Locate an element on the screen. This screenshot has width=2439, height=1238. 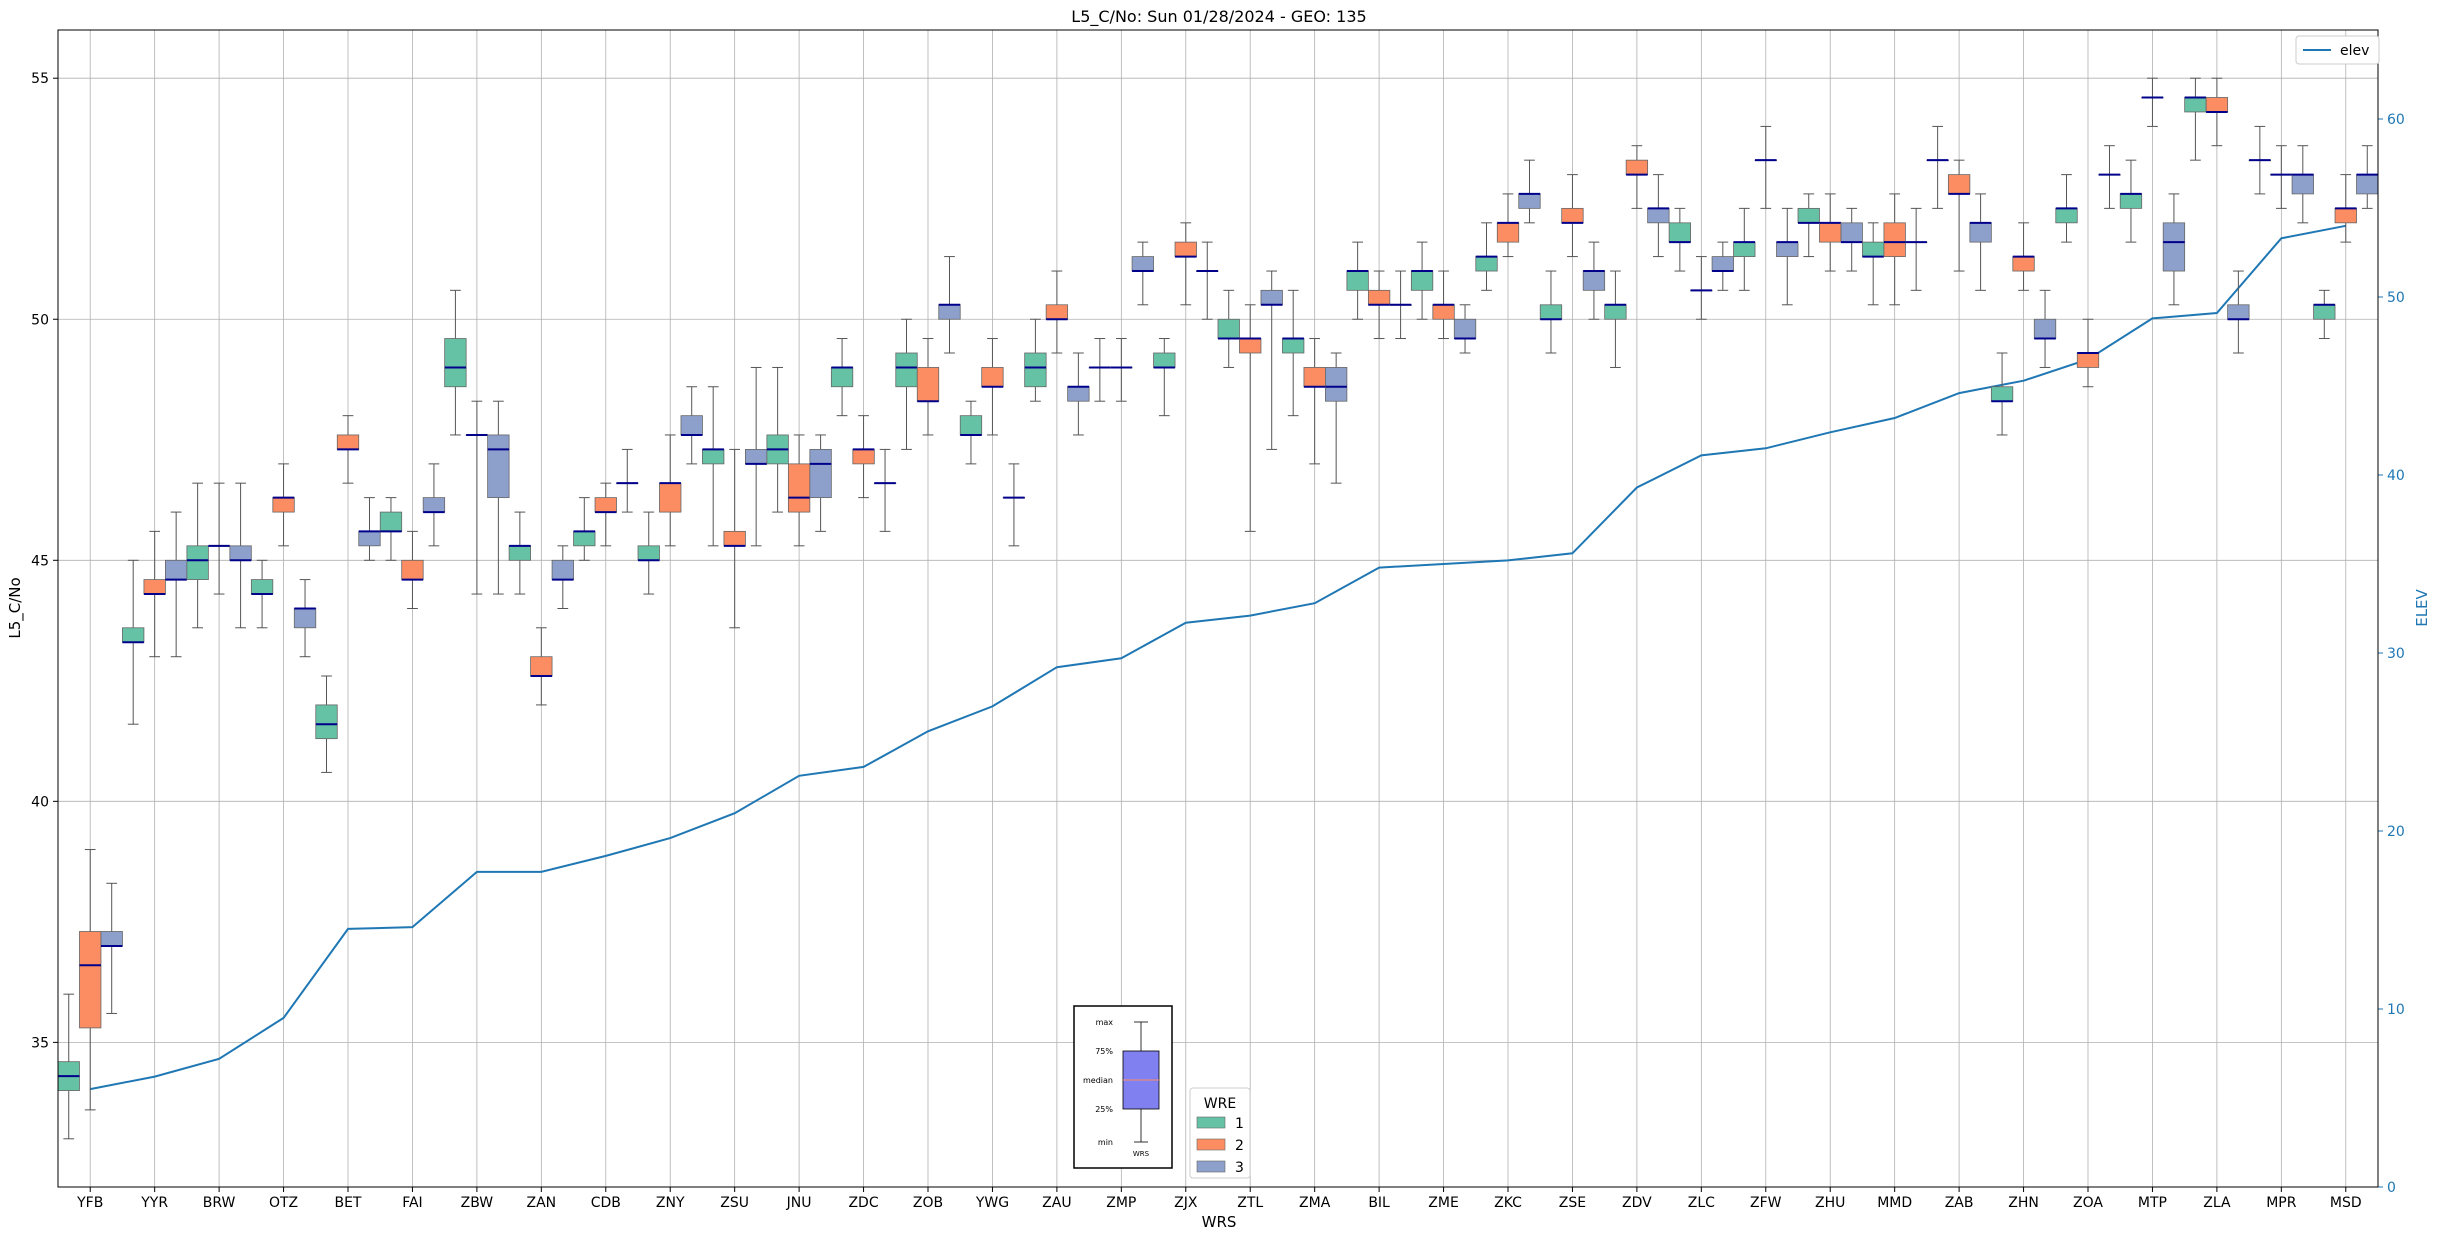
x-tick-label: ZJX is located at coordinates (1186, 1203).